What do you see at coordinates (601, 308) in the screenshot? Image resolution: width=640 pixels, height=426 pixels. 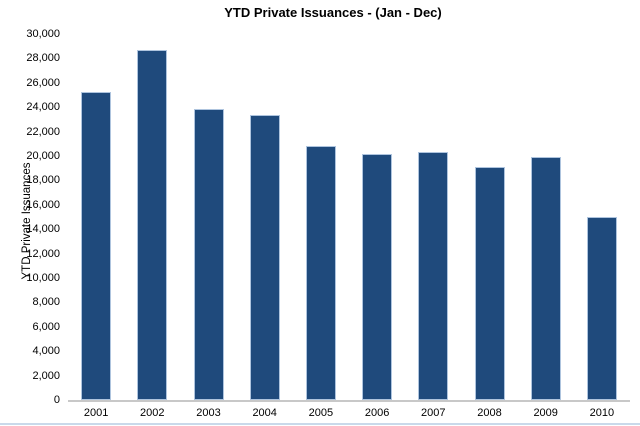 I see `bar-2010` at bounding box center [601, 308].